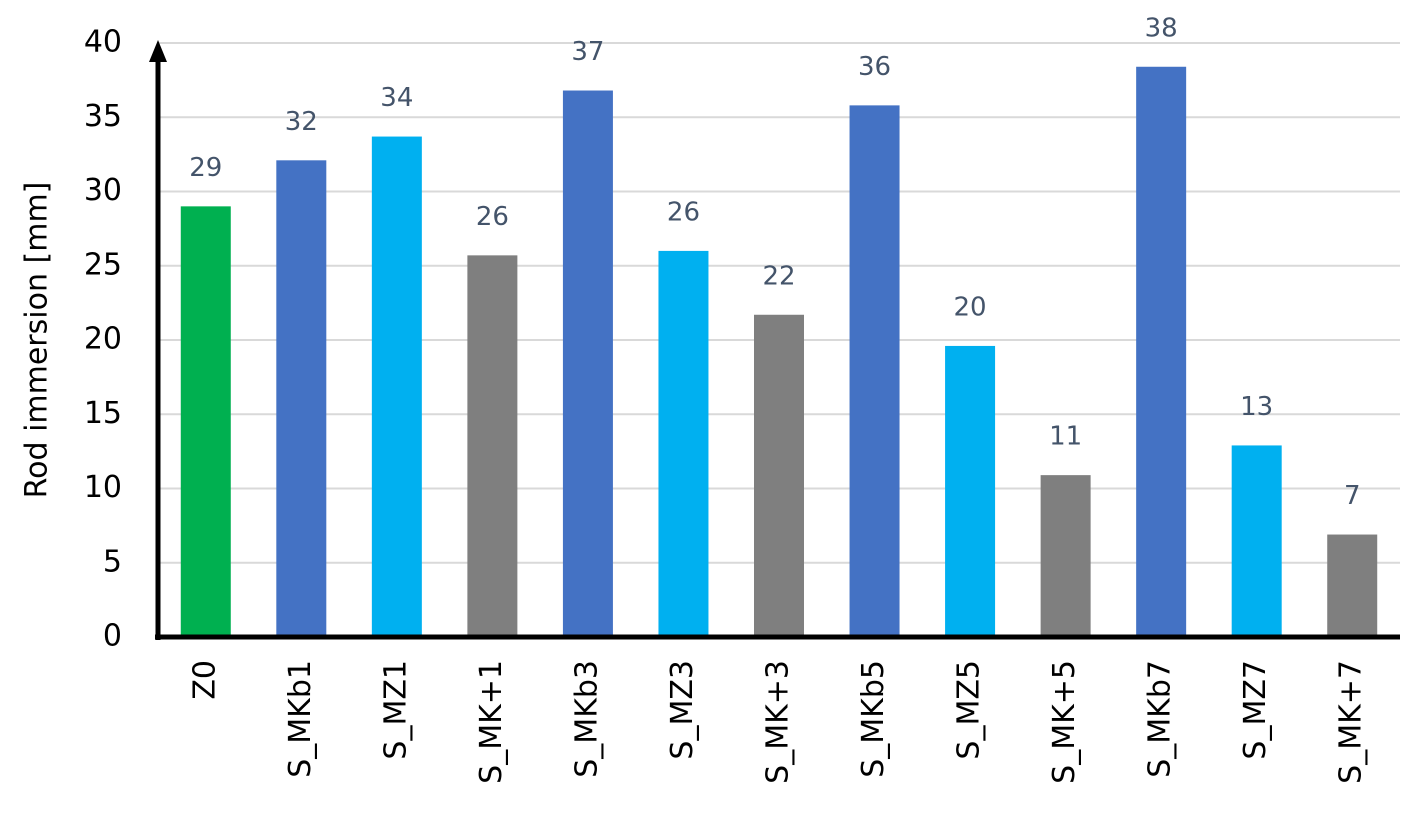  Describe the element at coordinates (1065, 437) in the screenshot. I see `value-label: 11` at that location.